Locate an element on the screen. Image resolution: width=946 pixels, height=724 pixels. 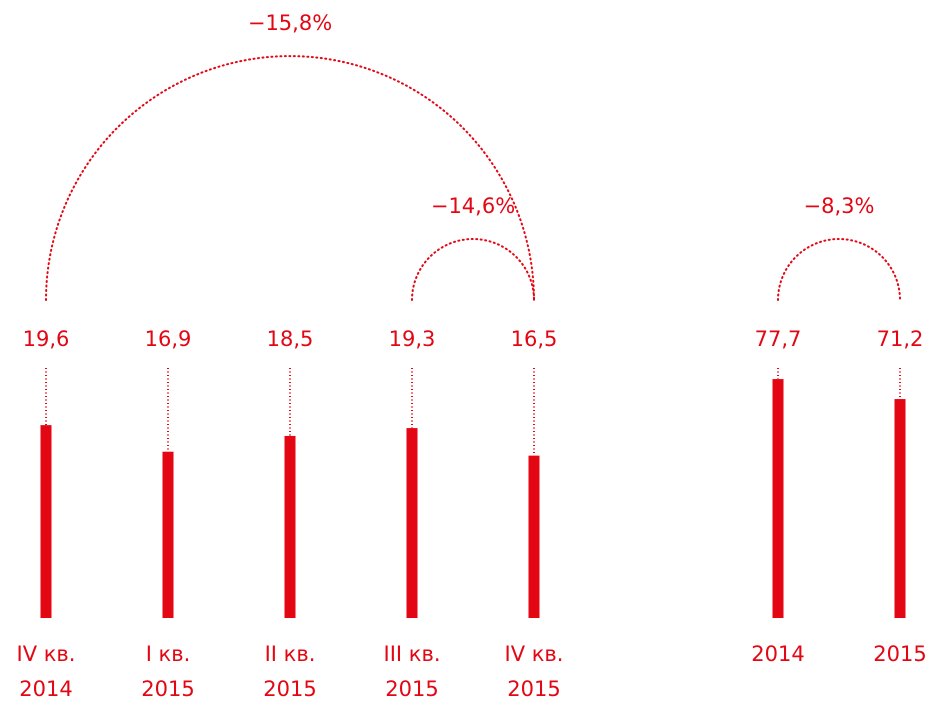
value-label: 77,7 is located at coordinates (778, 339).